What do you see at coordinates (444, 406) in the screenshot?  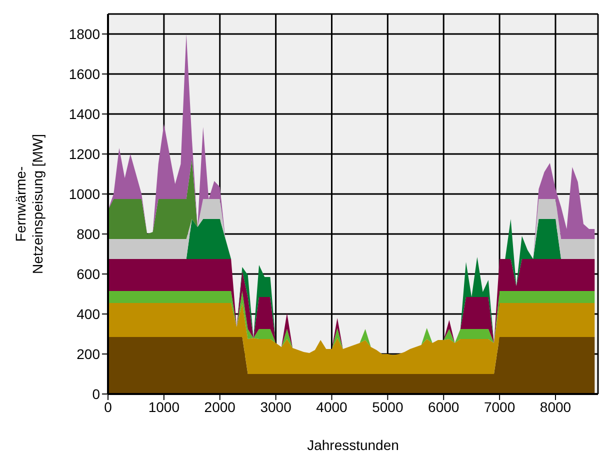 I see `x-tick-label: 6000` at bounding box center [444, 406].